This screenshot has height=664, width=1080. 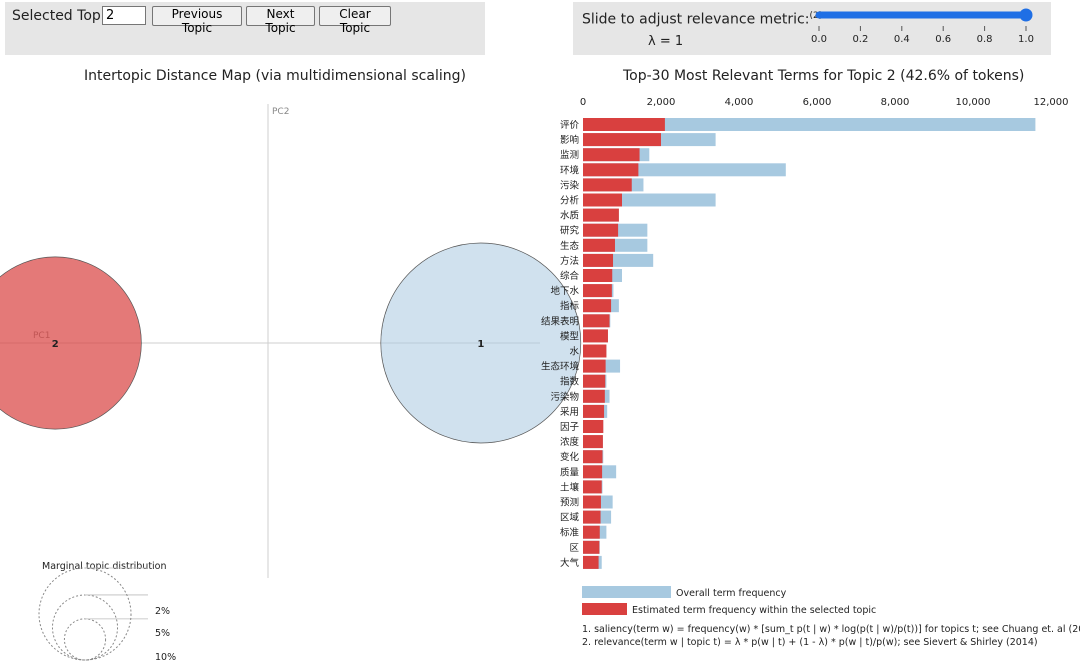 I want to click on clear-topic-button: Clear Topic, so click(x=355, y=20).